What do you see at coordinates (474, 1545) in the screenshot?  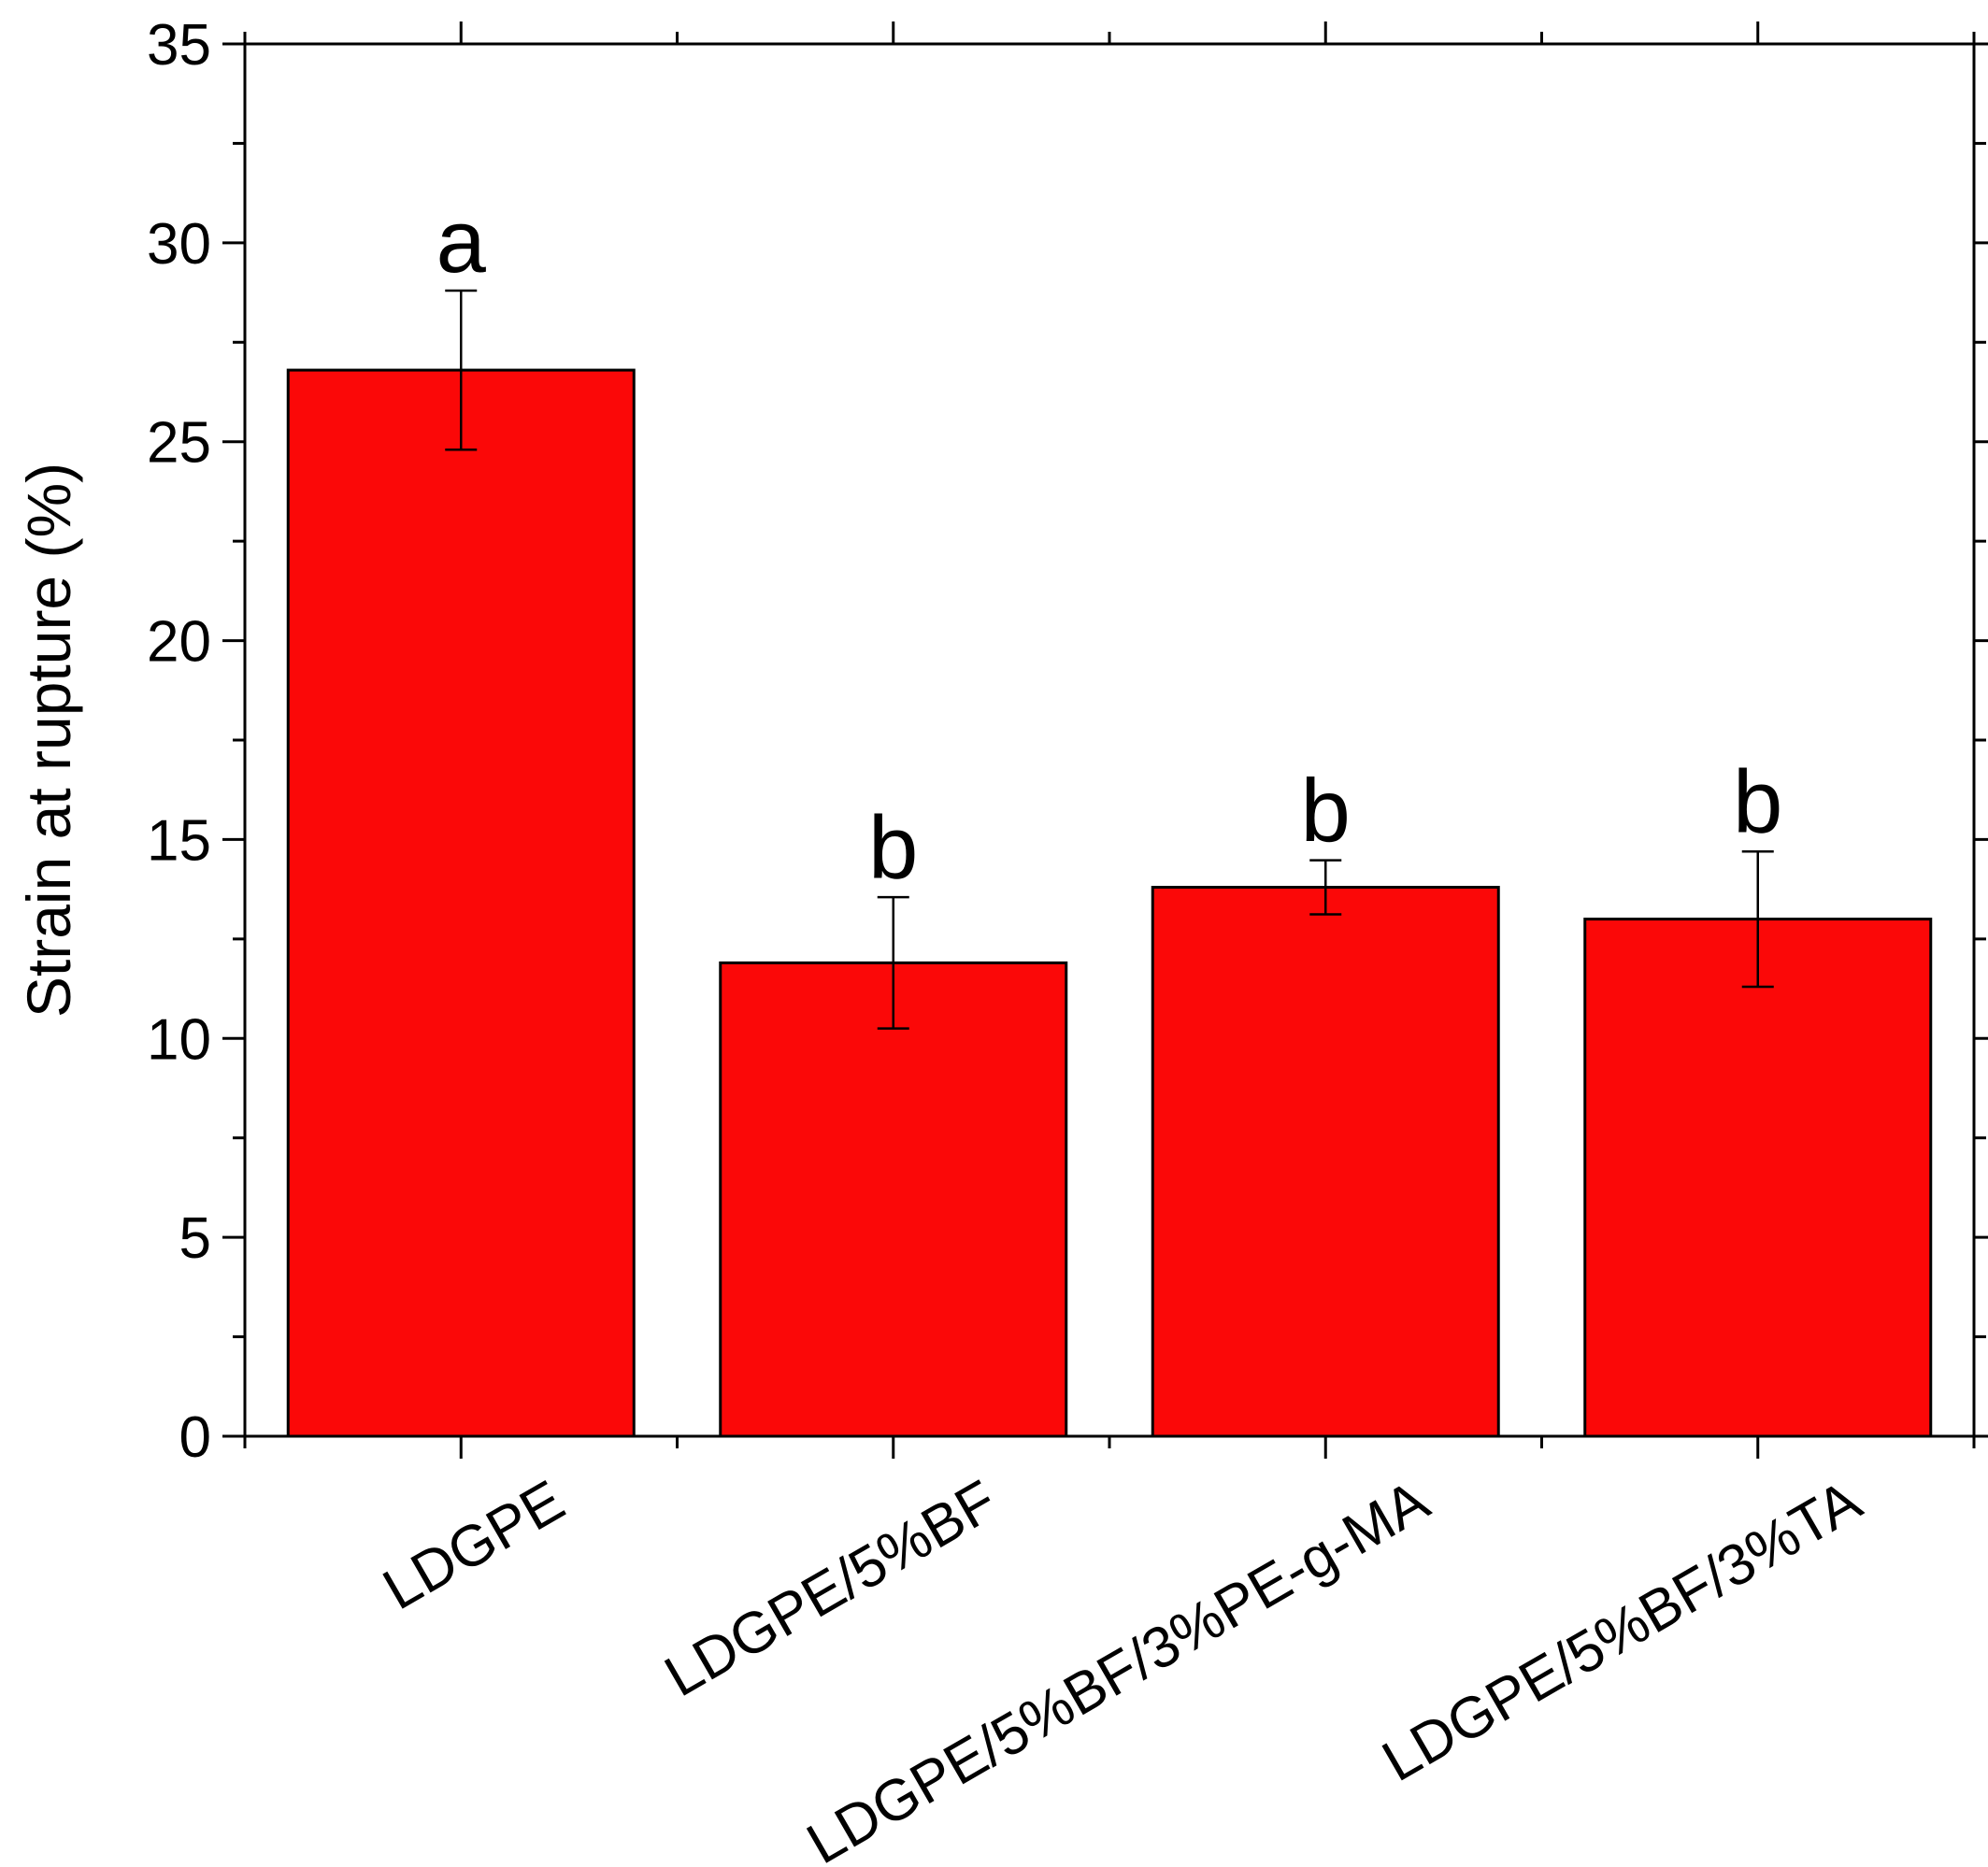 I see `x-category-label: LDGPE` at bounding box center [474, 1545].